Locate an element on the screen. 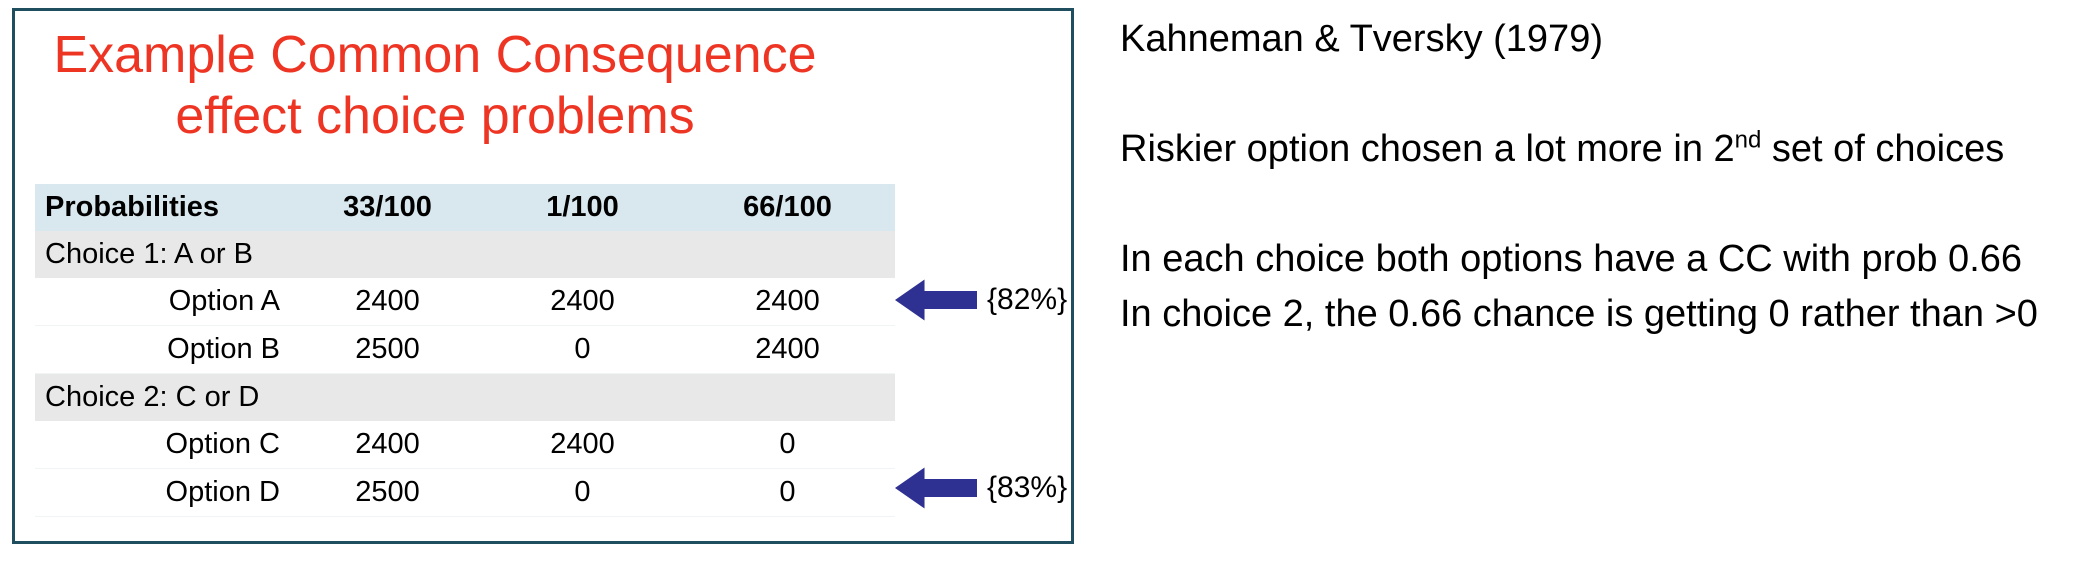  cell-option-d-1: 0 is located at coordinates (582, 492).